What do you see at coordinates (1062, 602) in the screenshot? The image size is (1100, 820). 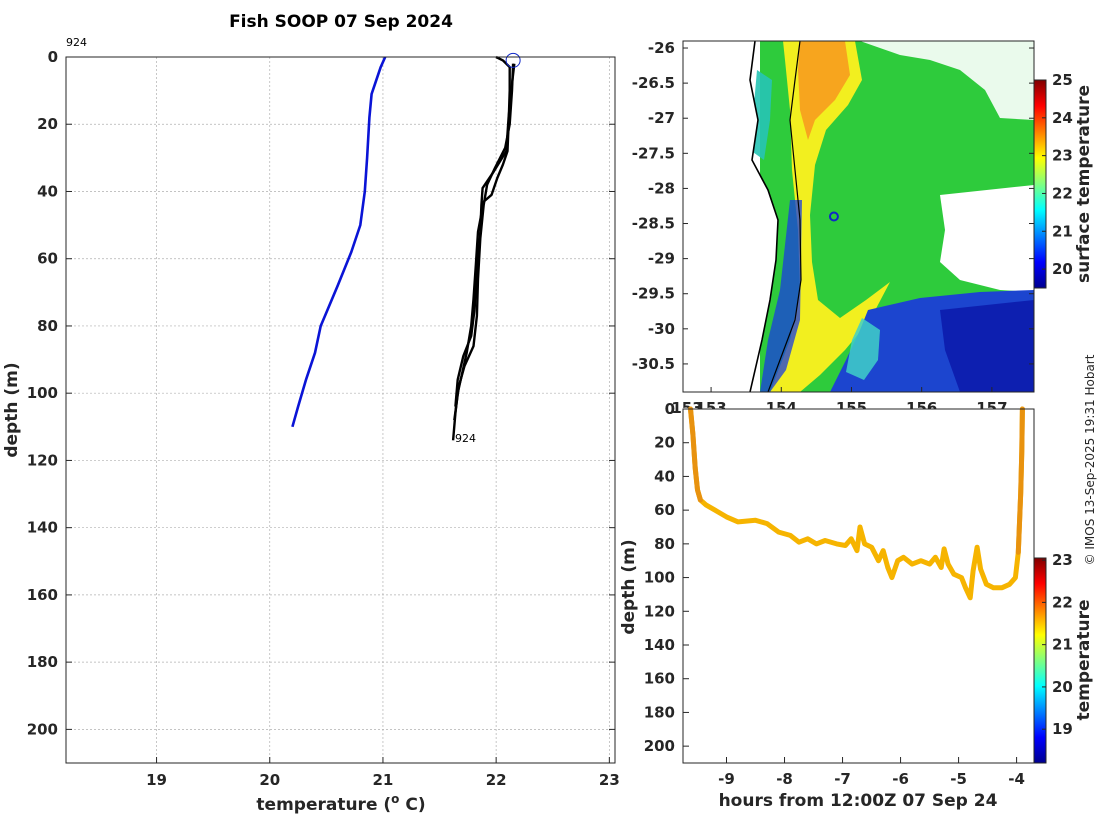 I see `transect-colorbar-tick-label: 22` at bounding box center [1062, 602].